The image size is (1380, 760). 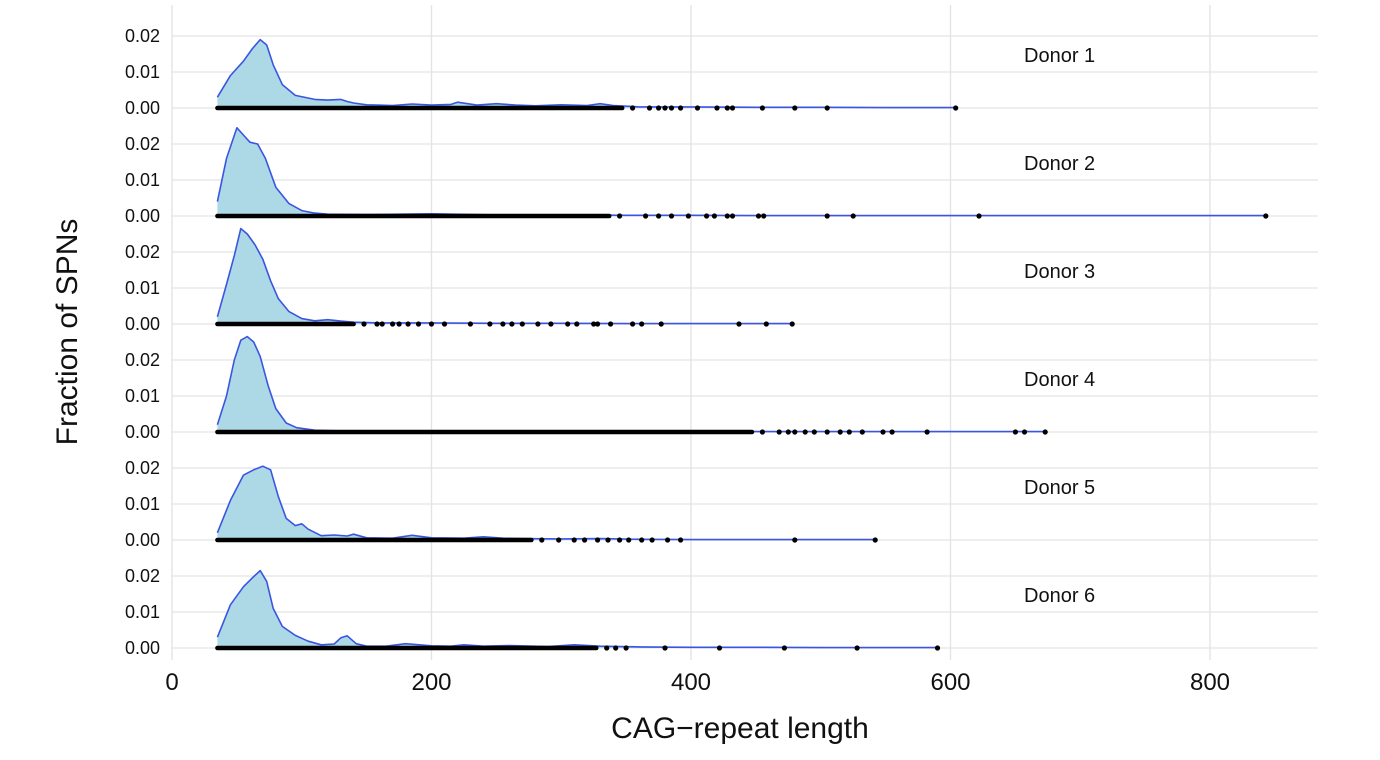 What do you see at coordinates (691, 682) in the screenshot?
I see `x-tick-label: 400` at bounding box center [691, 682].